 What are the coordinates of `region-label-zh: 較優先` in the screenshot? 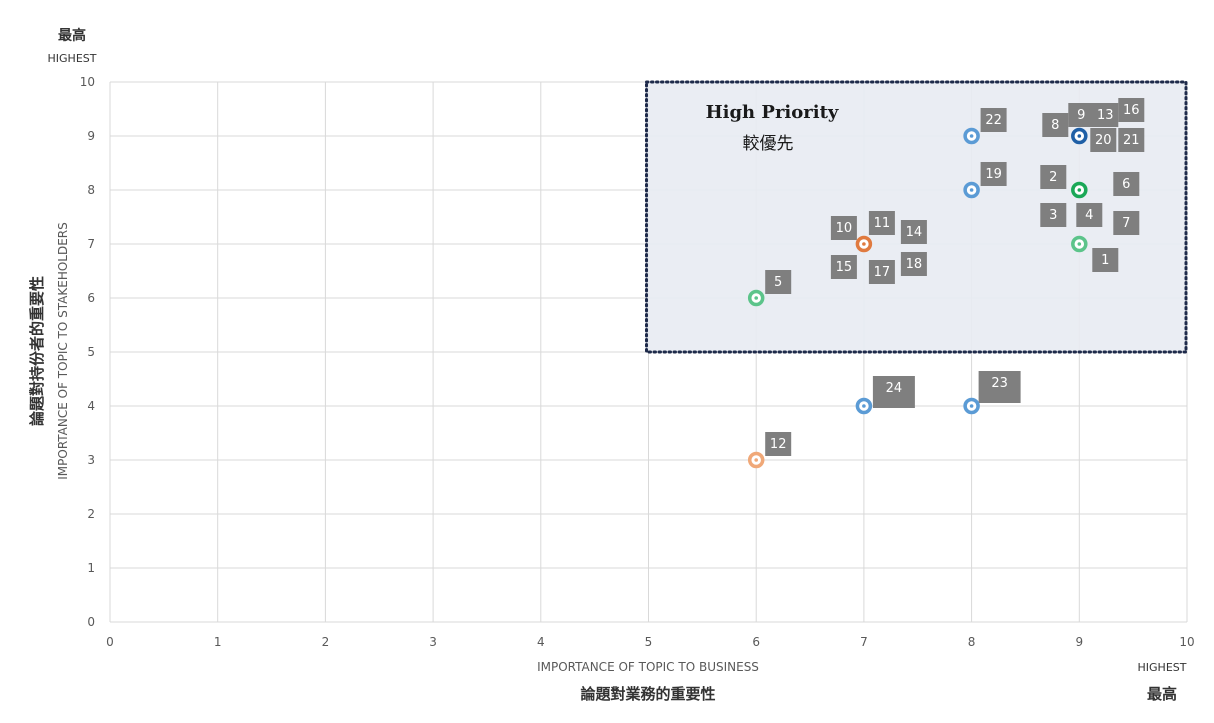 It's located at (768, 144).